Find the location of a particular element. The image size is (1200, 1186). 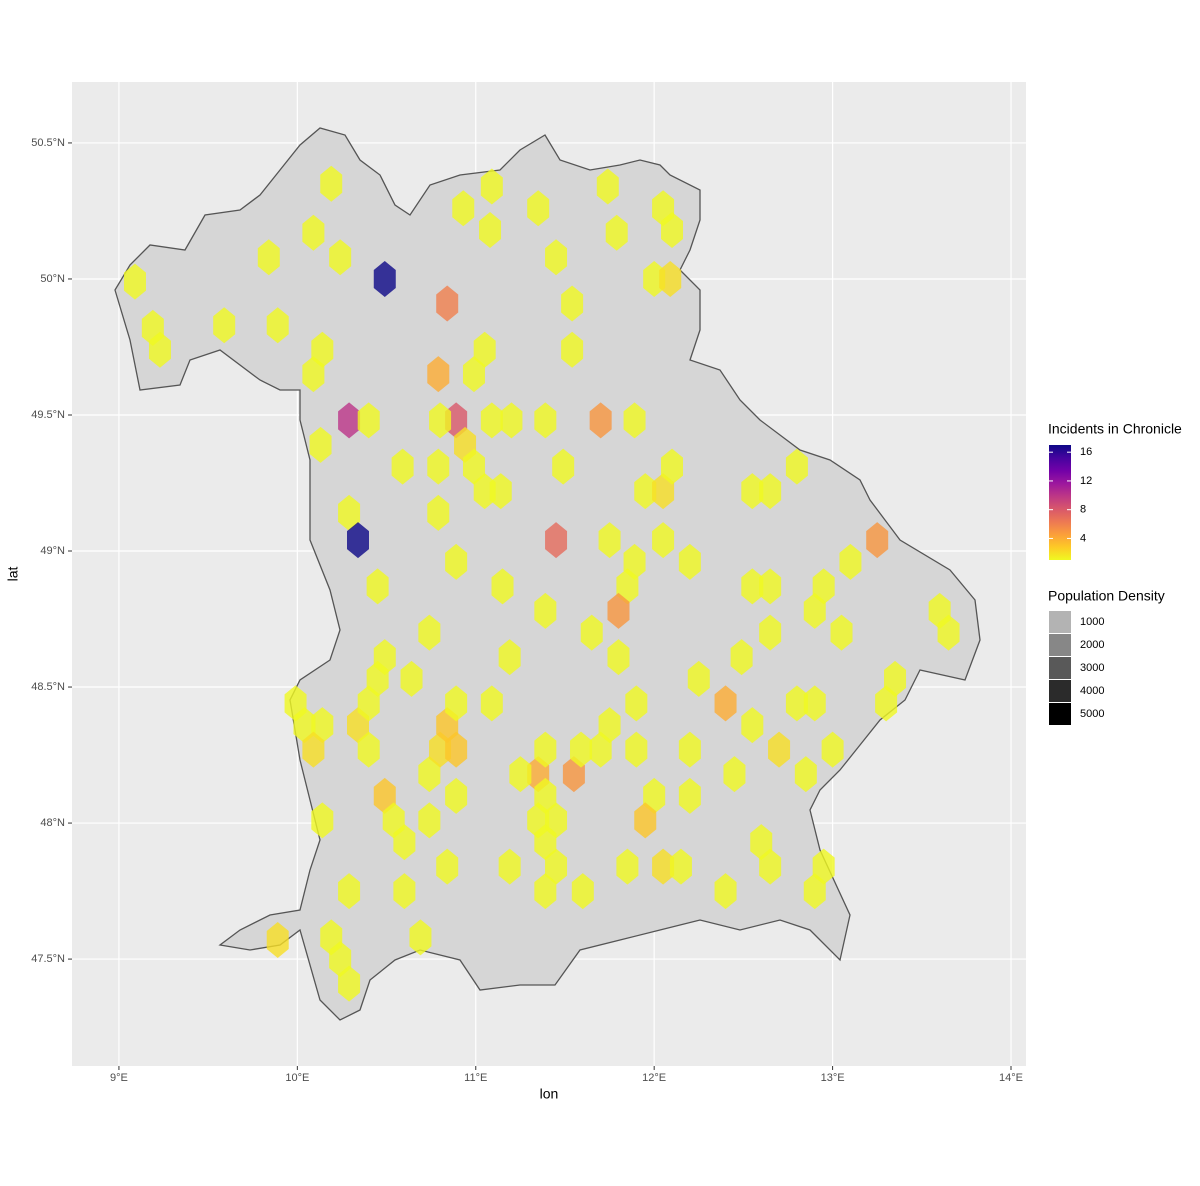

y-tick-label: 49°N is located at coordinates (52, 551).